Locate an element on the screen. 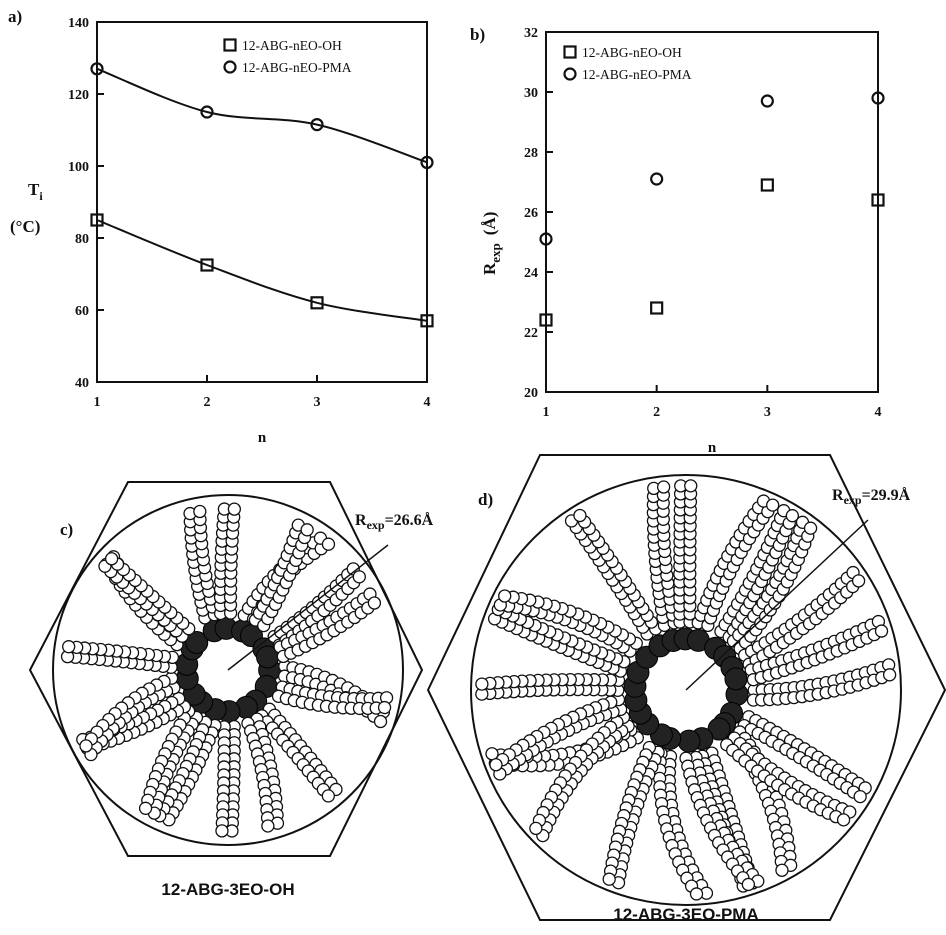 This screenshot has width=946, height=935. panel-label: d) is located at coordinates (485, 499).